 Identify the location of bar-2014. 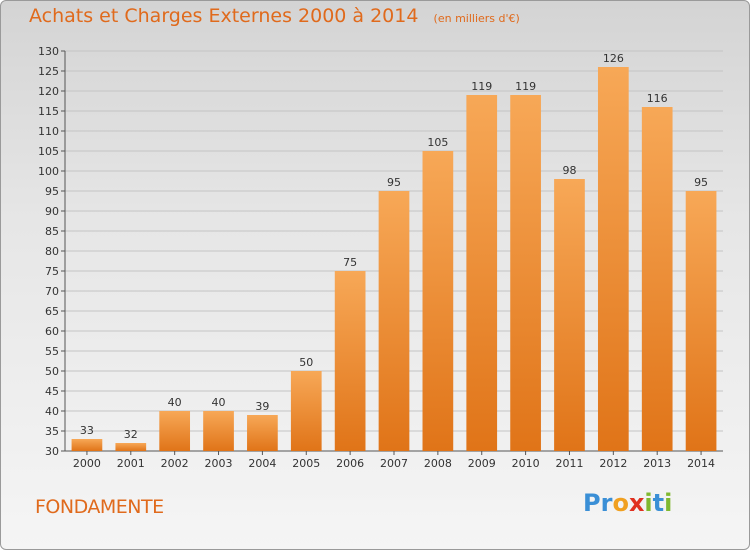
(701, 321).